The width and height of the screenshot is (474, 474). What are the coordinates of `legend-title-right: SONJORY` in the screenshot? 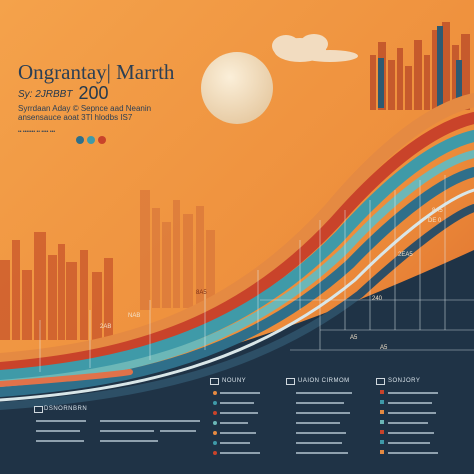 It's located at (404, 381).